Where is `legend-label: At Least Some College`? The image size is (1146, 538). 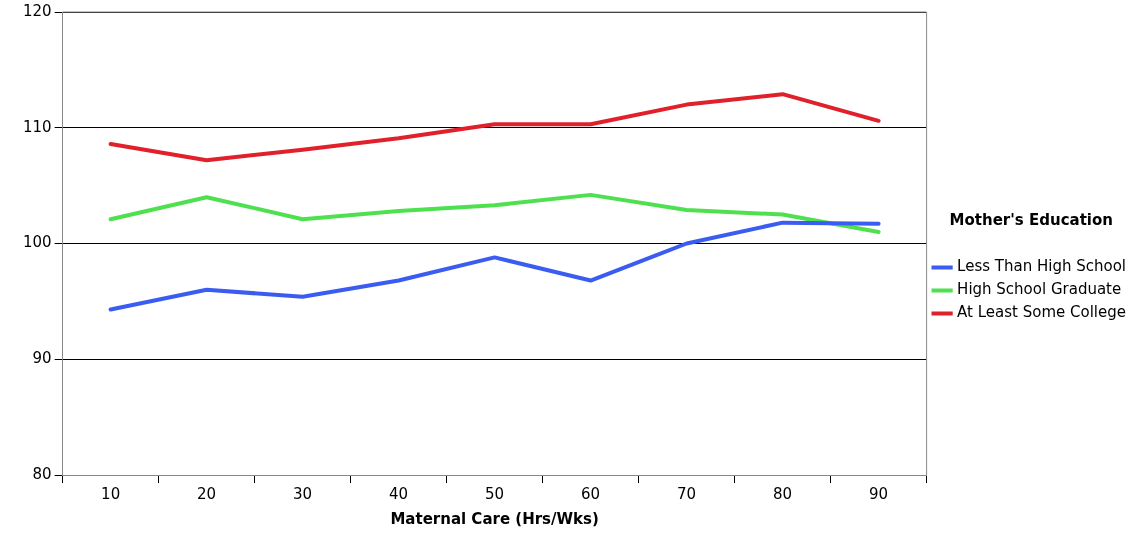 legend-label: At Least Some College is located at coordinates (1042, 312).